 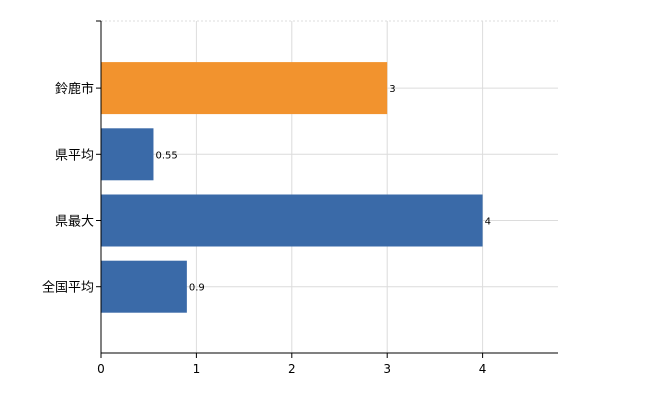 I want to click on x-tick-label: 2, so click(x=292, y=369).